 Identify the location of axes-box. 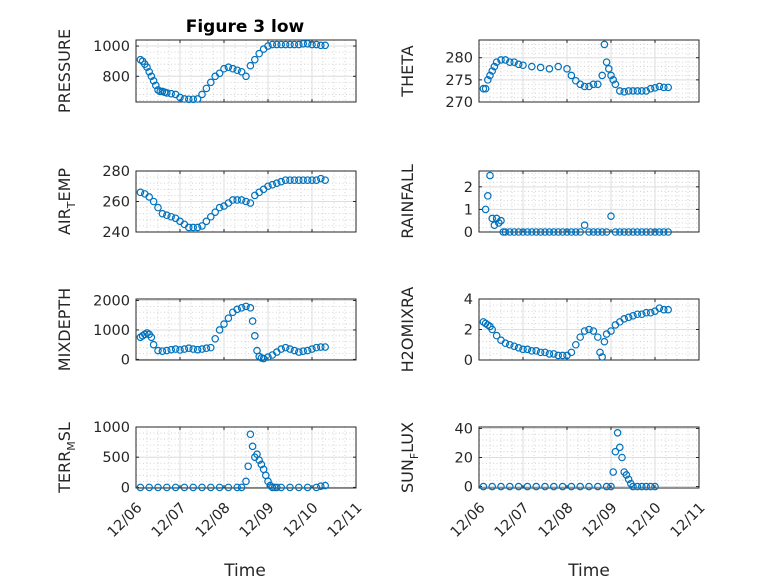
(589, 71).